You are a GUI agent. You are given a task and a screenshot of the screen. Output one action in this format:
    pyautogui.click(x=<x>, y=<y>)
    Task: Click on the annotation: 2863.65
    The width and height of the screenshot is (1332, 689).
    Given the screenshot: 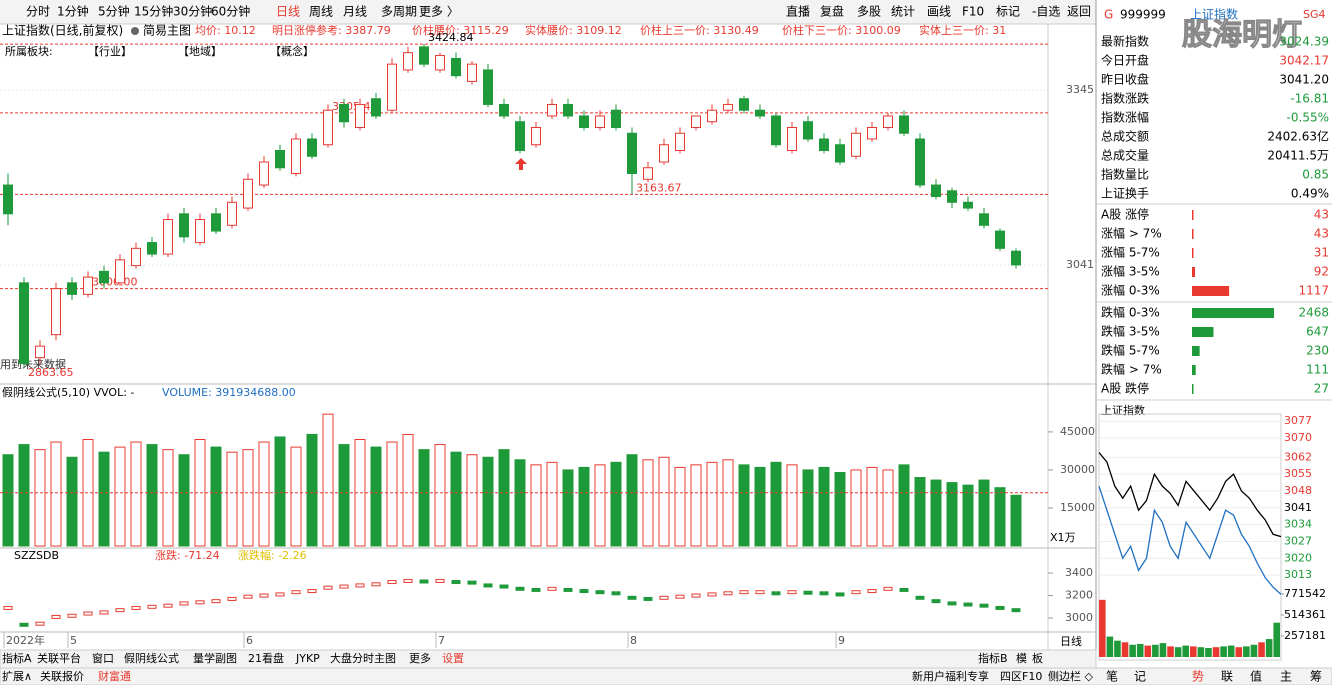 What is the action you would take?
    pyautogui.click(x=51, y=372)
    